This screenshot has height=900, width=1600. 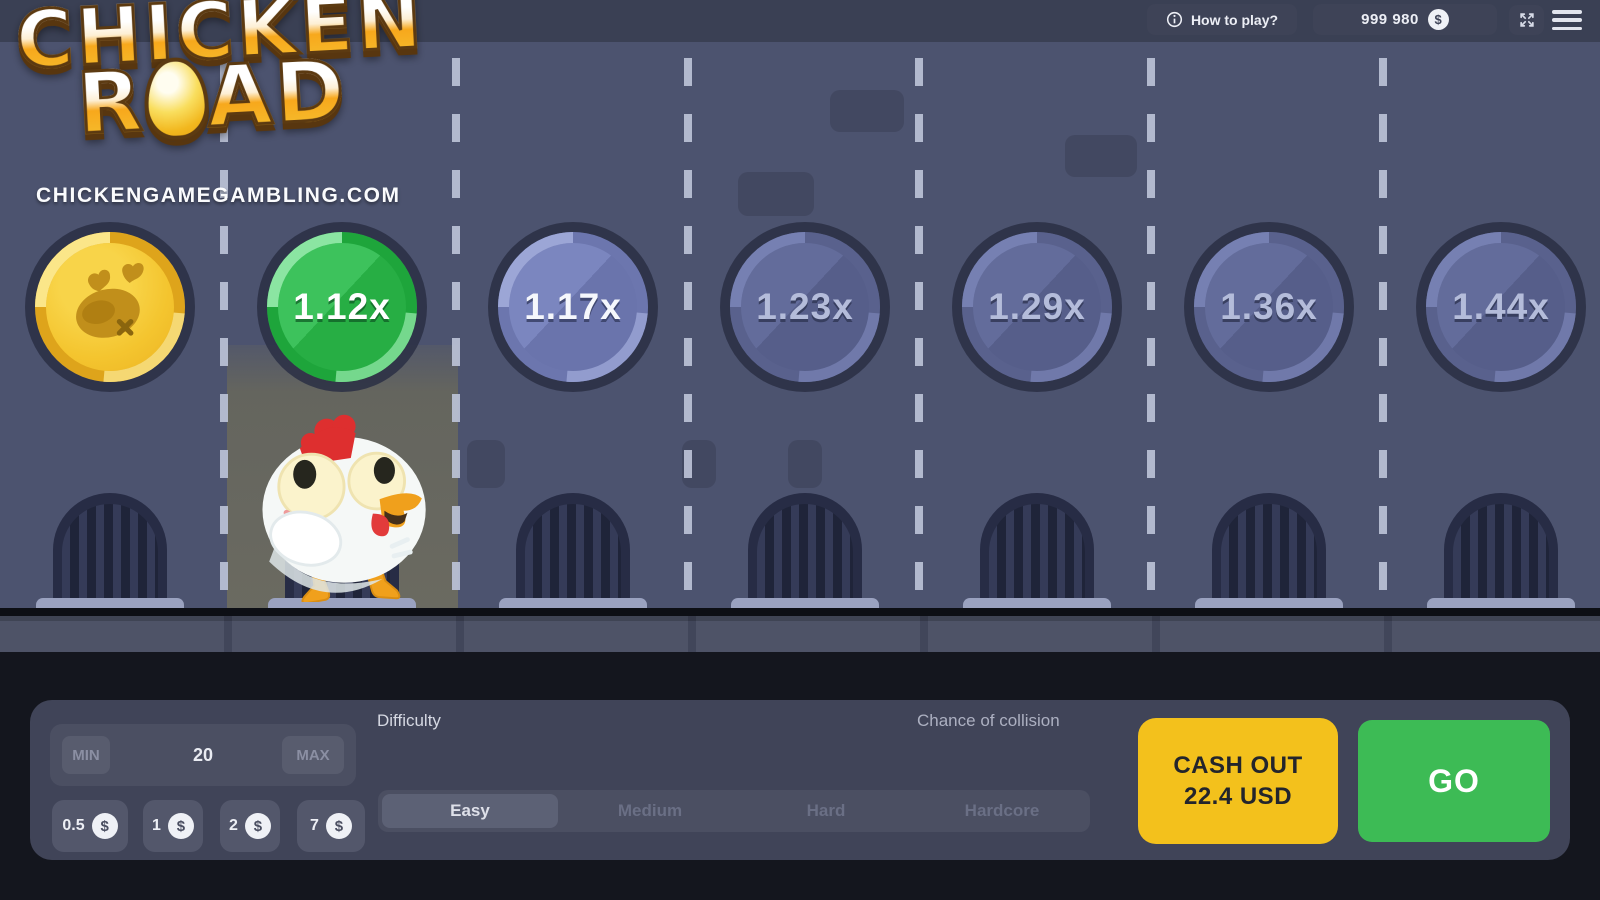 What do you see at coordinates (344, 508) in the screenshot?
I see `chicken-character` at bounding box center [344, 508].